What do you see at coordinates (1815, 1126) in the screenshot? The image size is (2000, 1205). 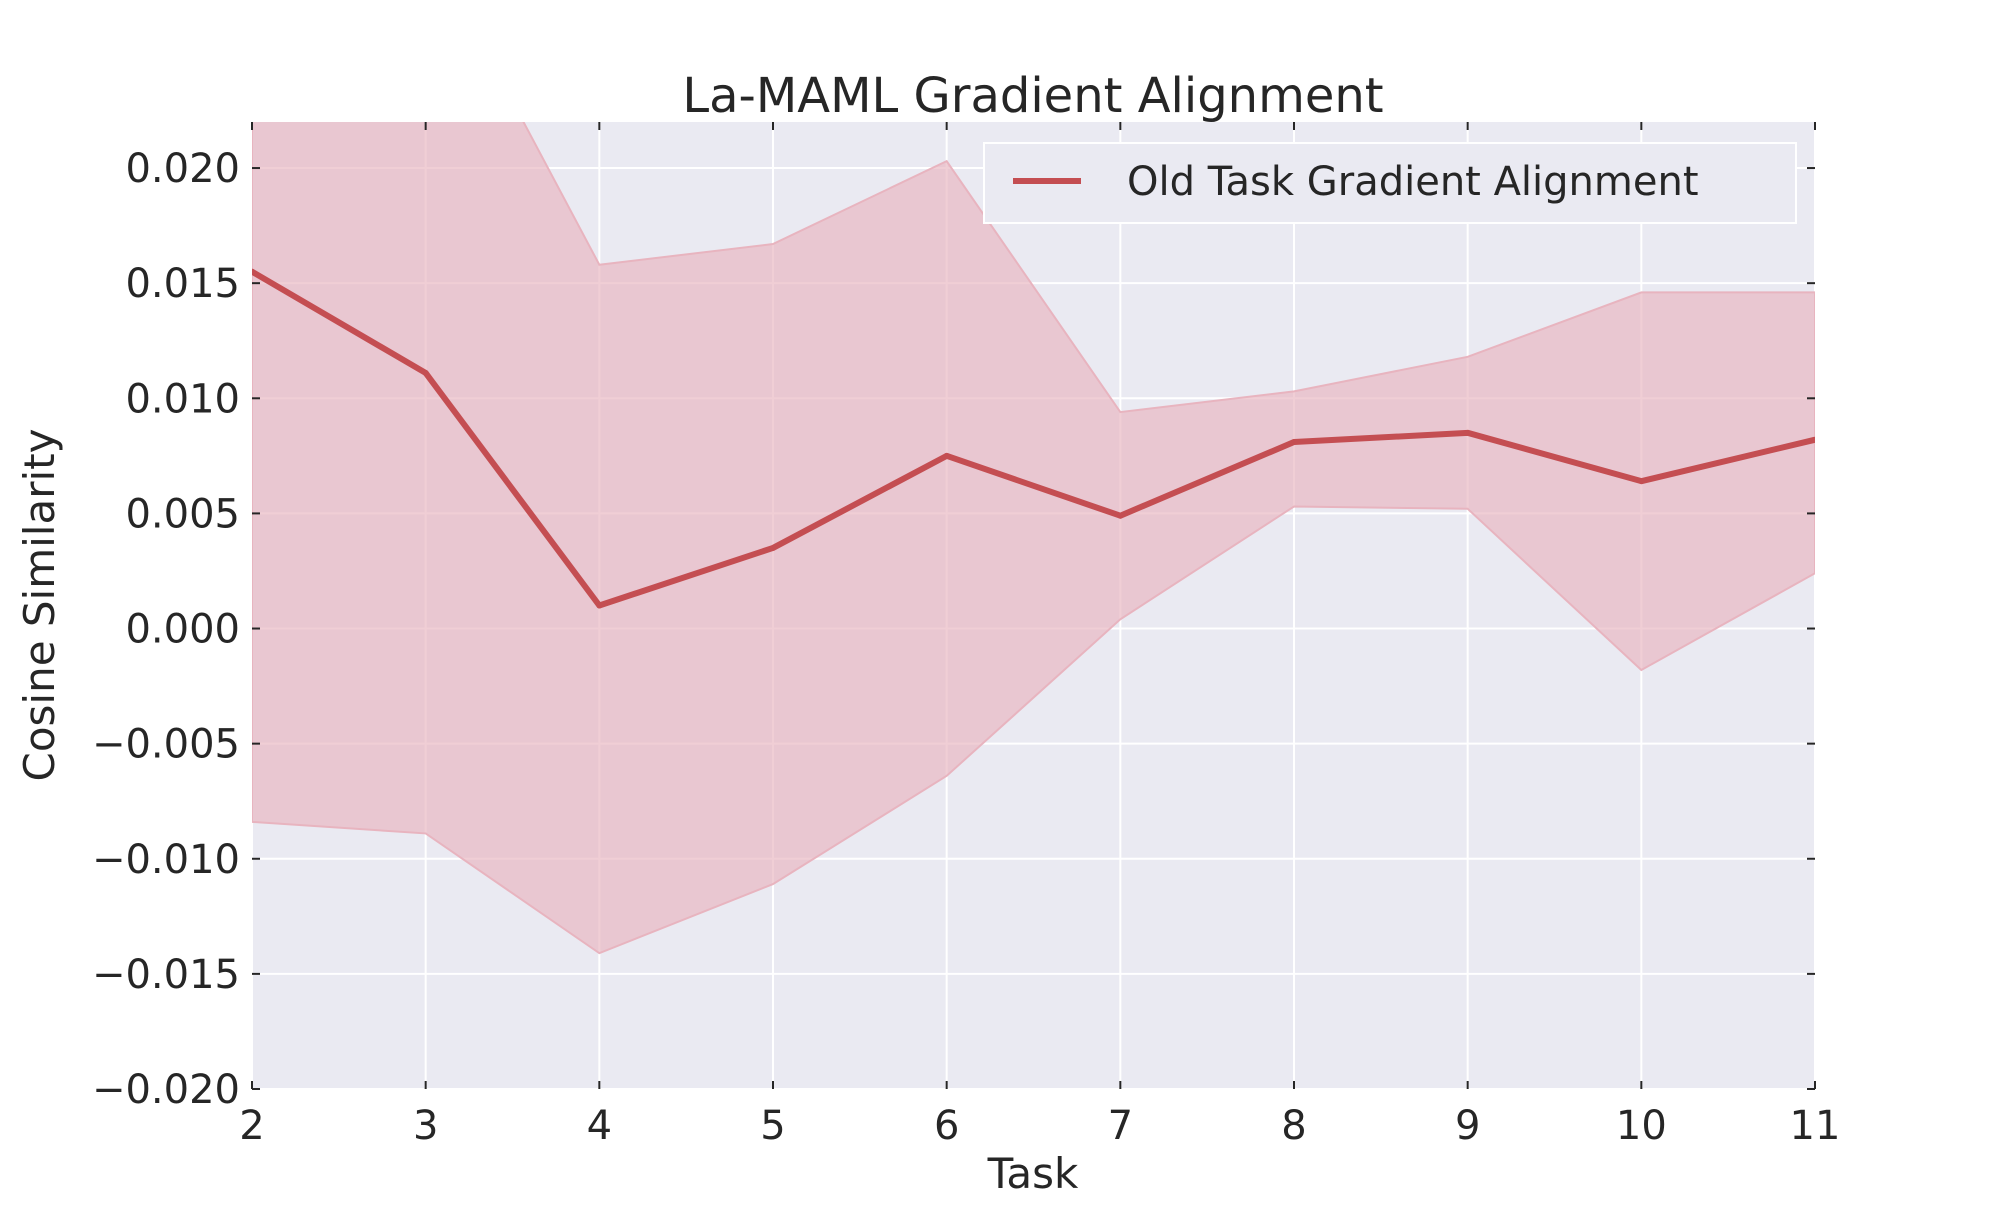 I see `x-tick-label: 11` at bounding box center [1815, 1126].